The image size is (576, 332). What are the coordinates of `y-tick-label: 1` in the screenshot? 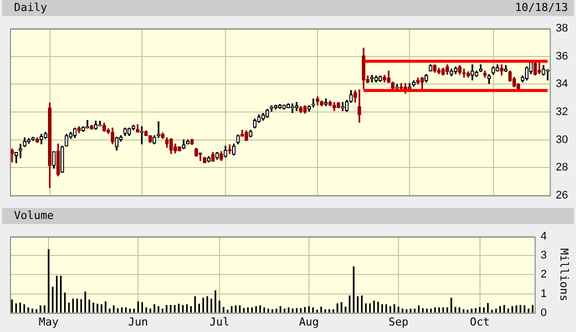 It's located at (543, 294).